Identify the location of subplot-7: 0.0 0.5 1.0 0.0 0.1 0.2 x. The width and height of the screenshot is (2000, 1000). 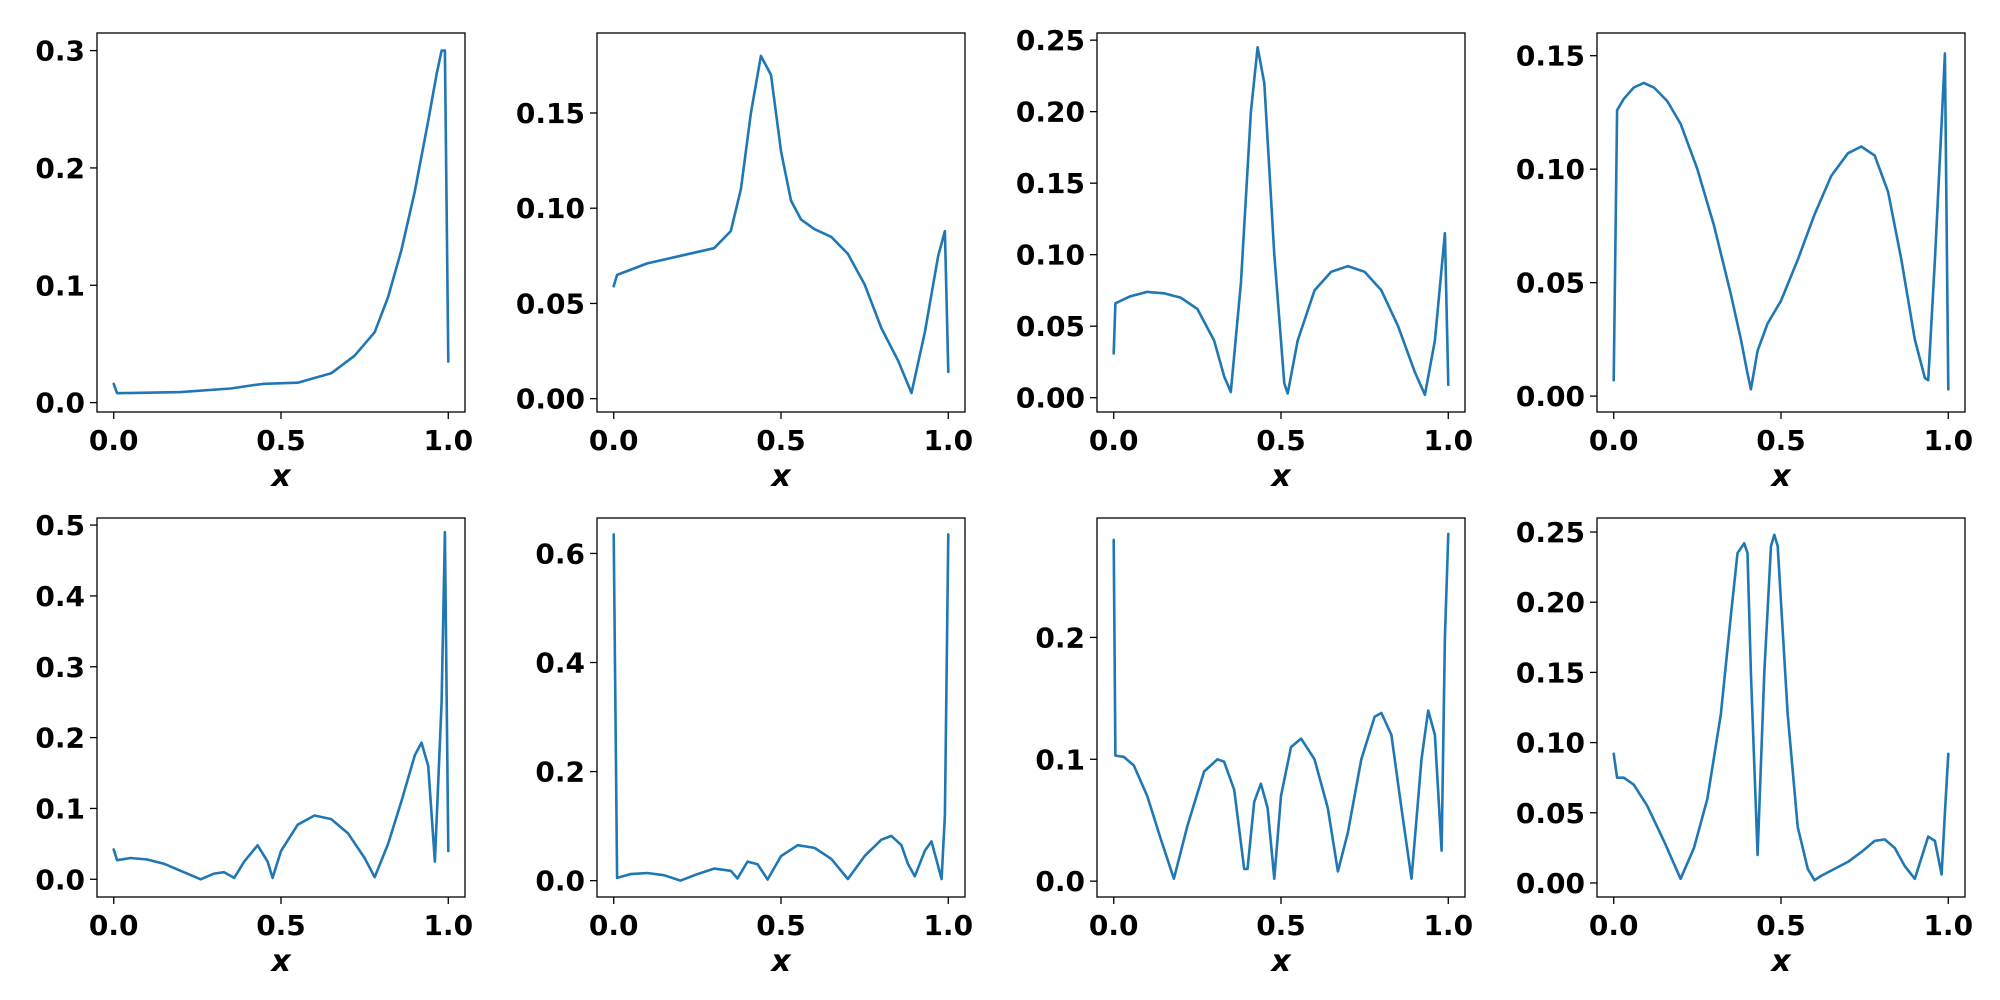
(1254, 748).